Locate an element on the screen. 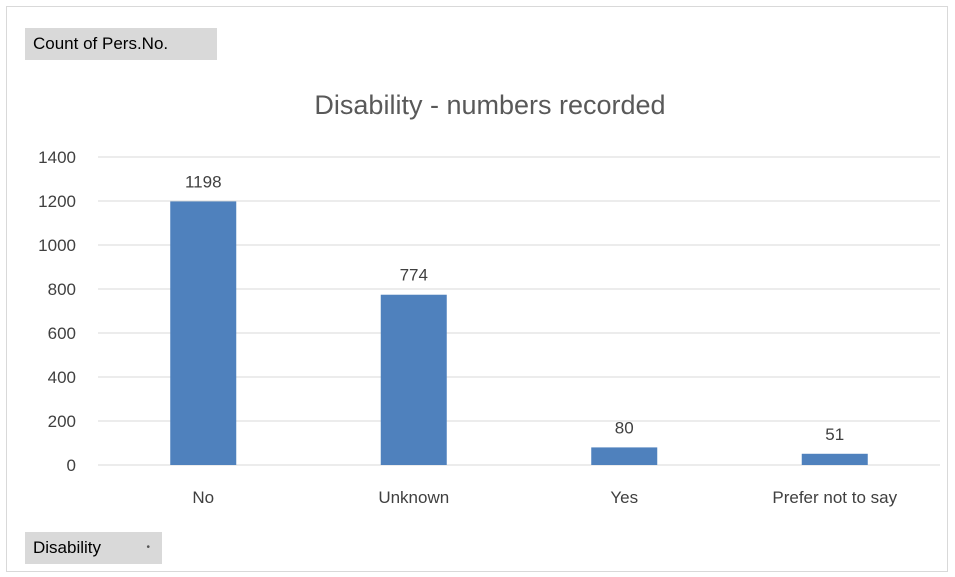  x-tick-label: Unknown is located at coordinates (413, 497).